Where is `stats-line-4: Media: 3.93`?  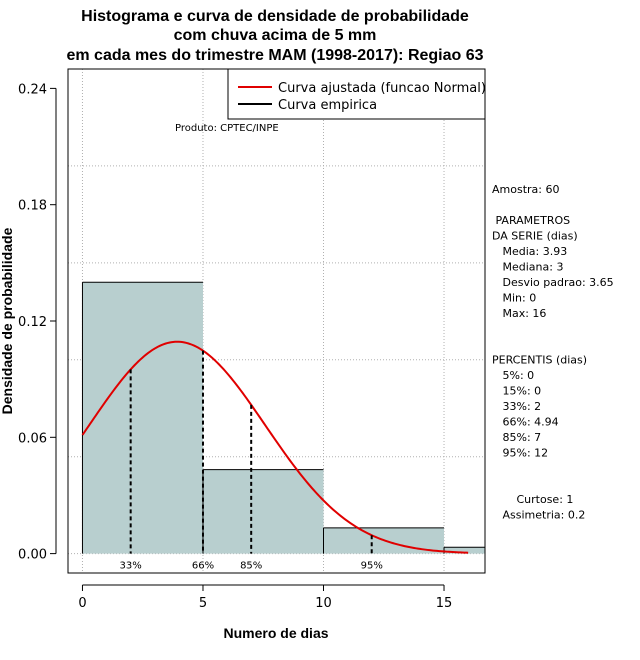 stats-line-4: Media: 3.93 is located at coordinates (529, 251).